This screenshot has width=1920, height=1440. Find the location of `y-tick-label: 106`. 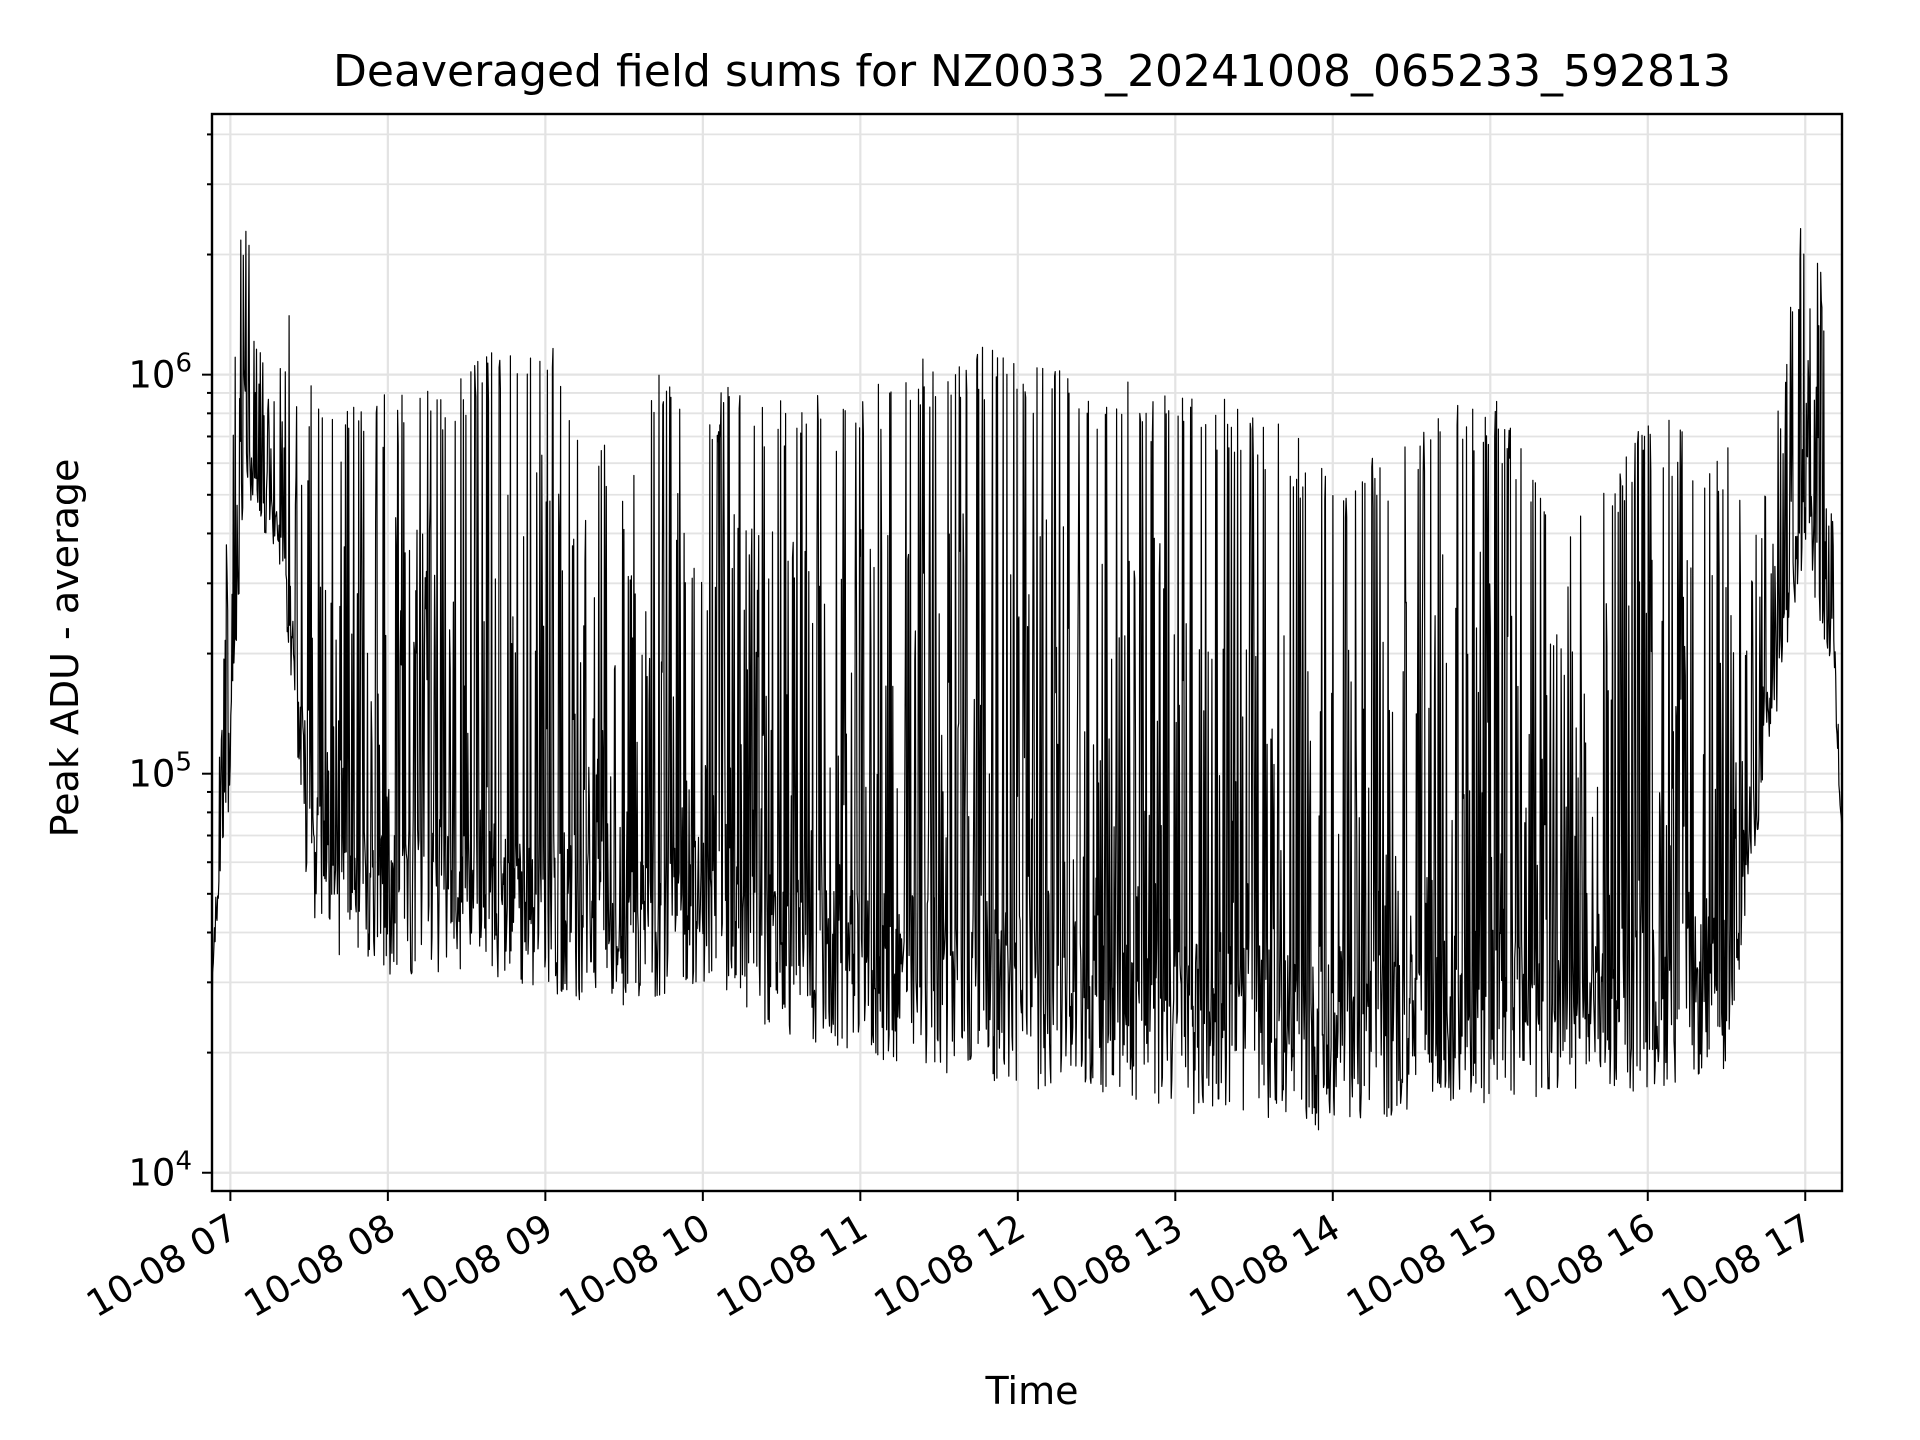

y-tick-label: 106 is located at coordinates (160, 373).